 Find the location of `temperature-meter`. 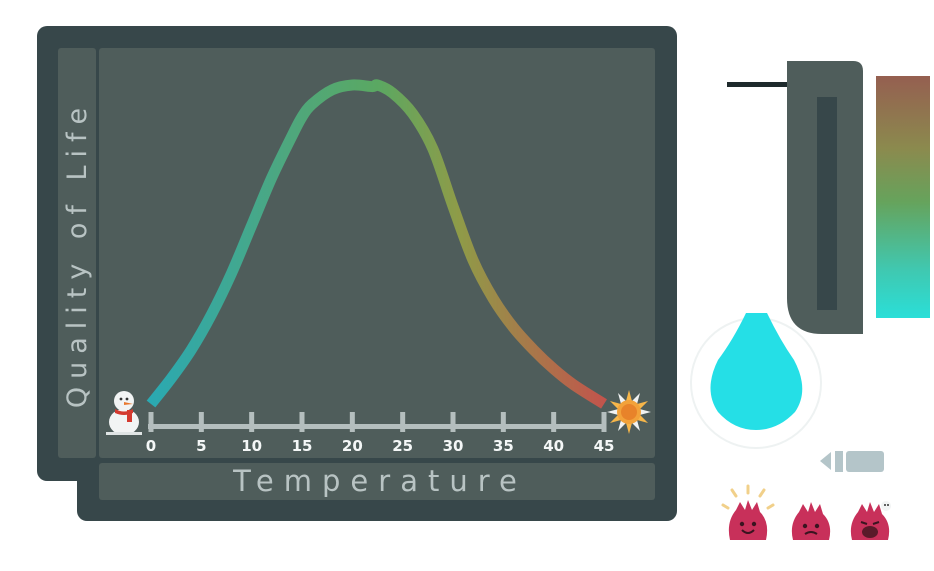

temperature-meter is located at coordinates (903, 197).